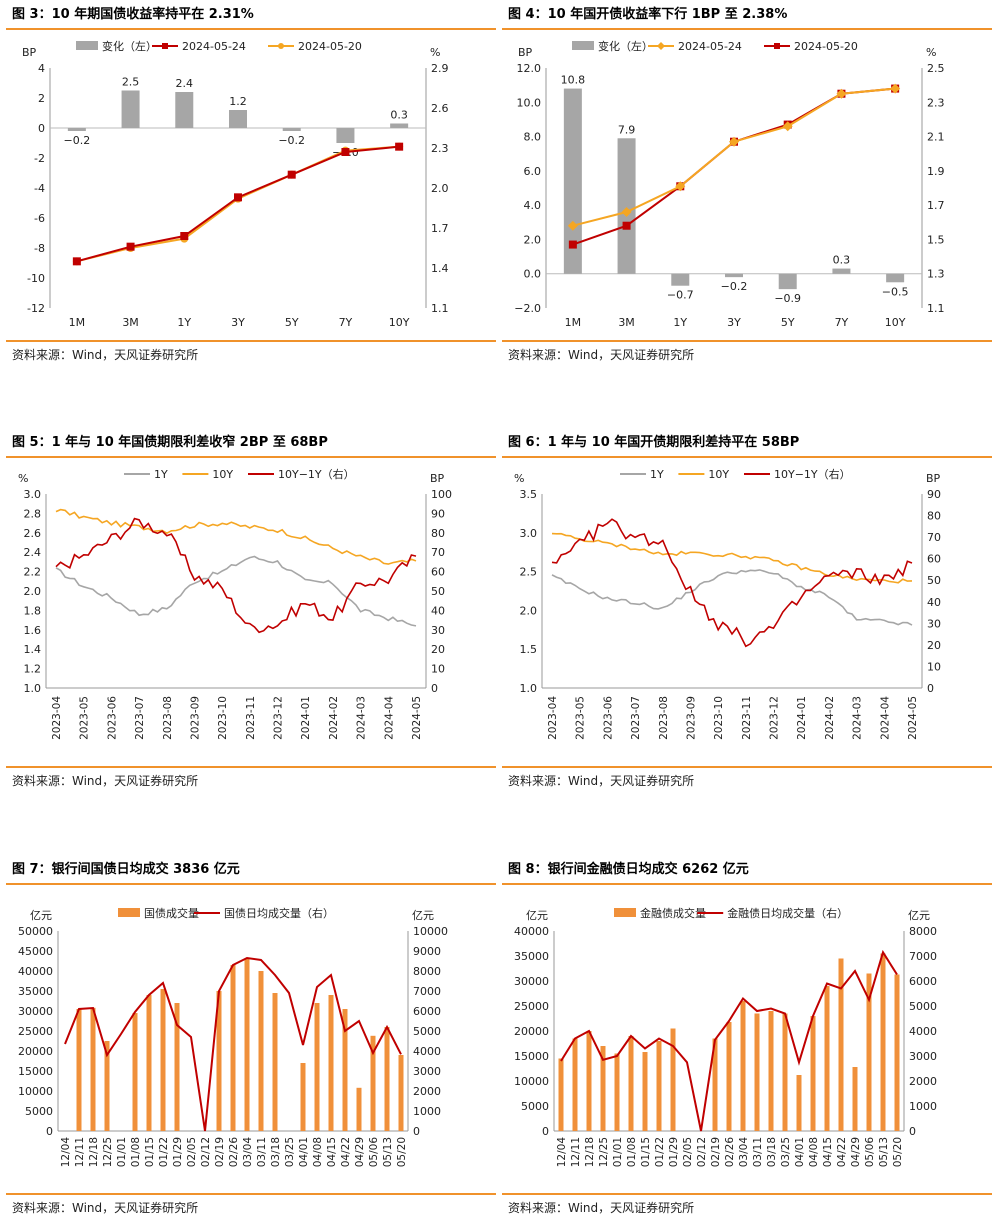 Image resolution: width=998 pixels, height=1224 pixels. Describe the element at coordinates (330, 46) in the screenshot. I see `legend-label: 2024-05-20` at that location.